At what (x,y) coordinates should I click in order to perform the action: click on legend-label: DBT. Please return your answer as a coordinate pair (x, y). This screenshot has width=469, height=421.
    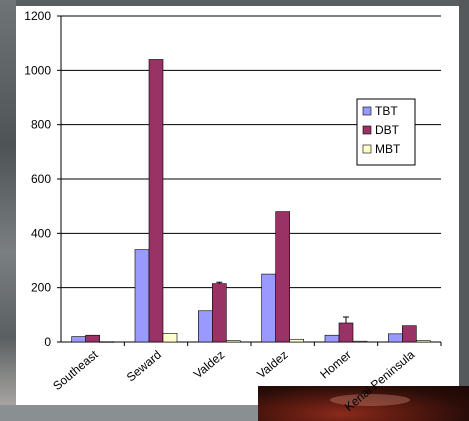
    Looking at the image, I should click on (387, 130).